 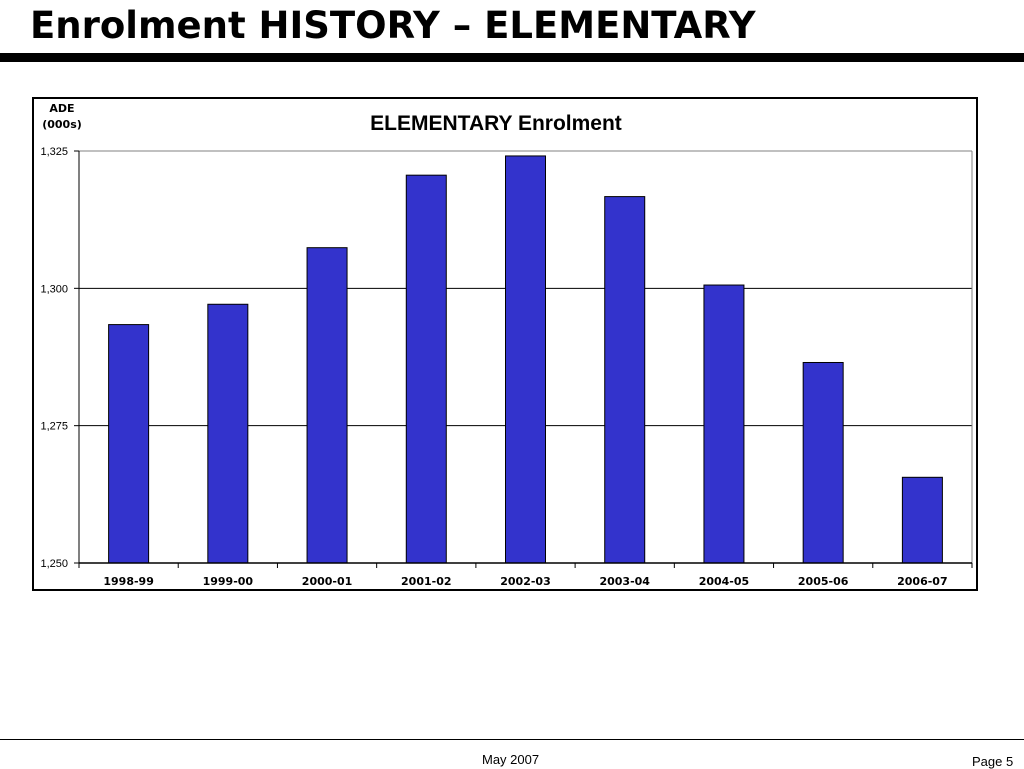 What do you see at coordinates (922, 581) in the screenshot?
I see `x-tick-label: 2006-07` at bounding box center [922, 581].